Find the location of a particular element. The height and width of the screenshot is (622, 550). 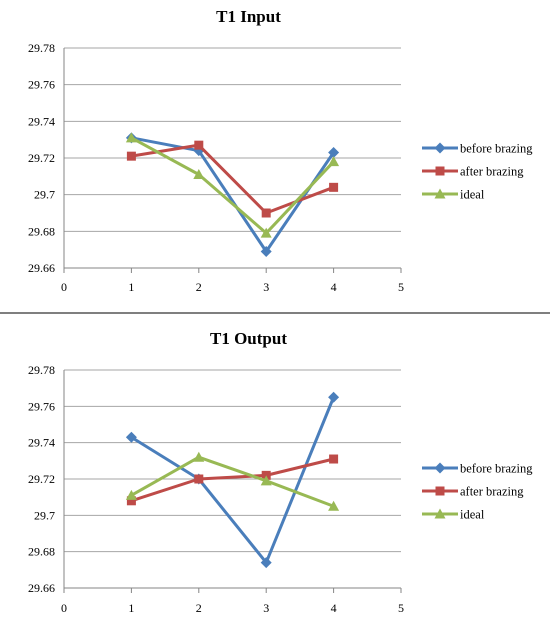

chart-title: T1 Output is located at coordinates (248, 338).